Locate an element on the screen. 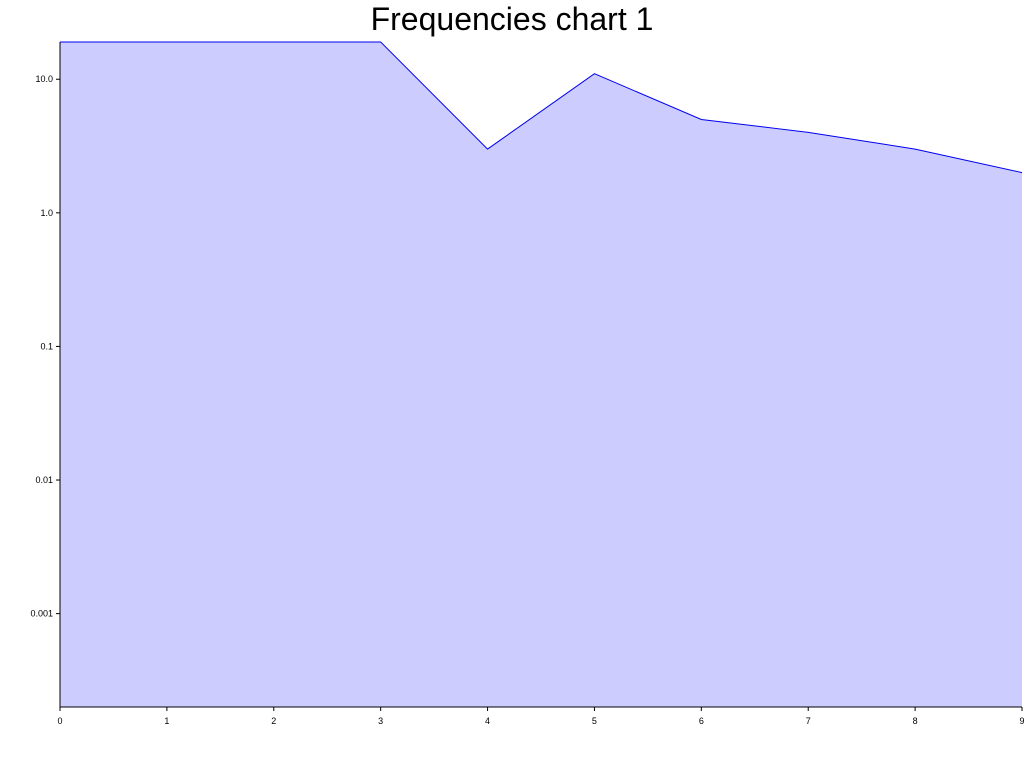 This screenshot has height=768, width=1024. x-tick-label: 6 is located at coordinates (701, 721).